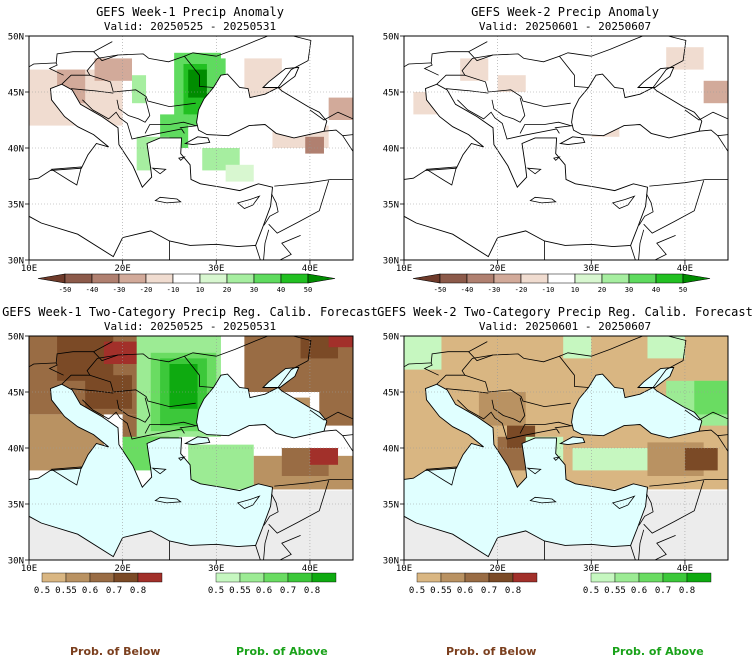 Image resolution: width=752 pixels, height=666 pixels. I want to click on lon-label: 20E, so click(123, 269).